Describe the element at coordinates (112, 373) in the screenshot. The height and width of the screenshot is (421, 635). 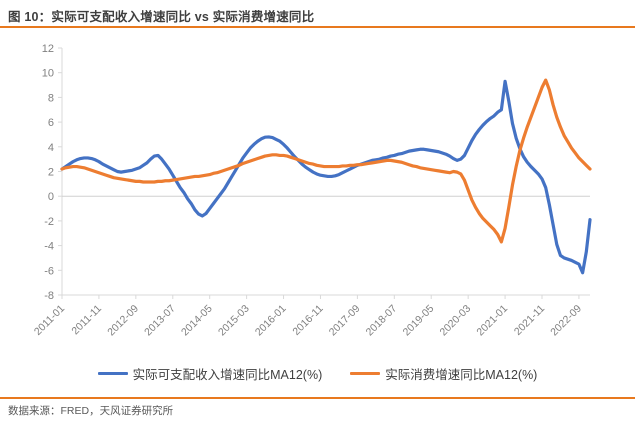
I see `income-line-swatch` at that location.